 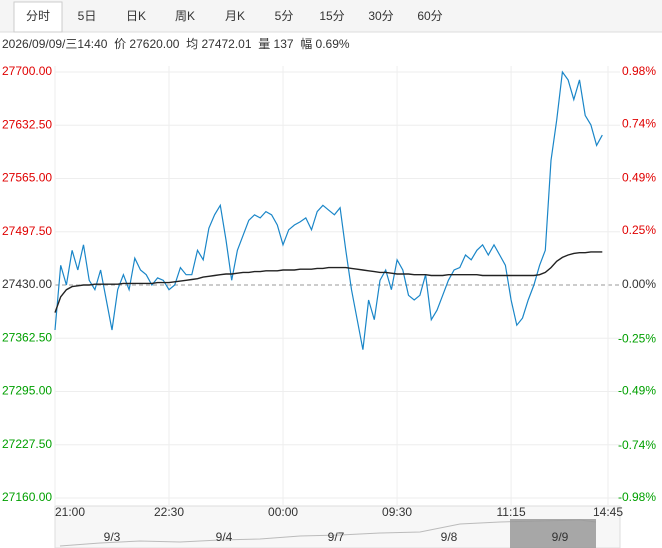 I want to click on y2-tick-label: -0.25%, so click(x=637, y=339).